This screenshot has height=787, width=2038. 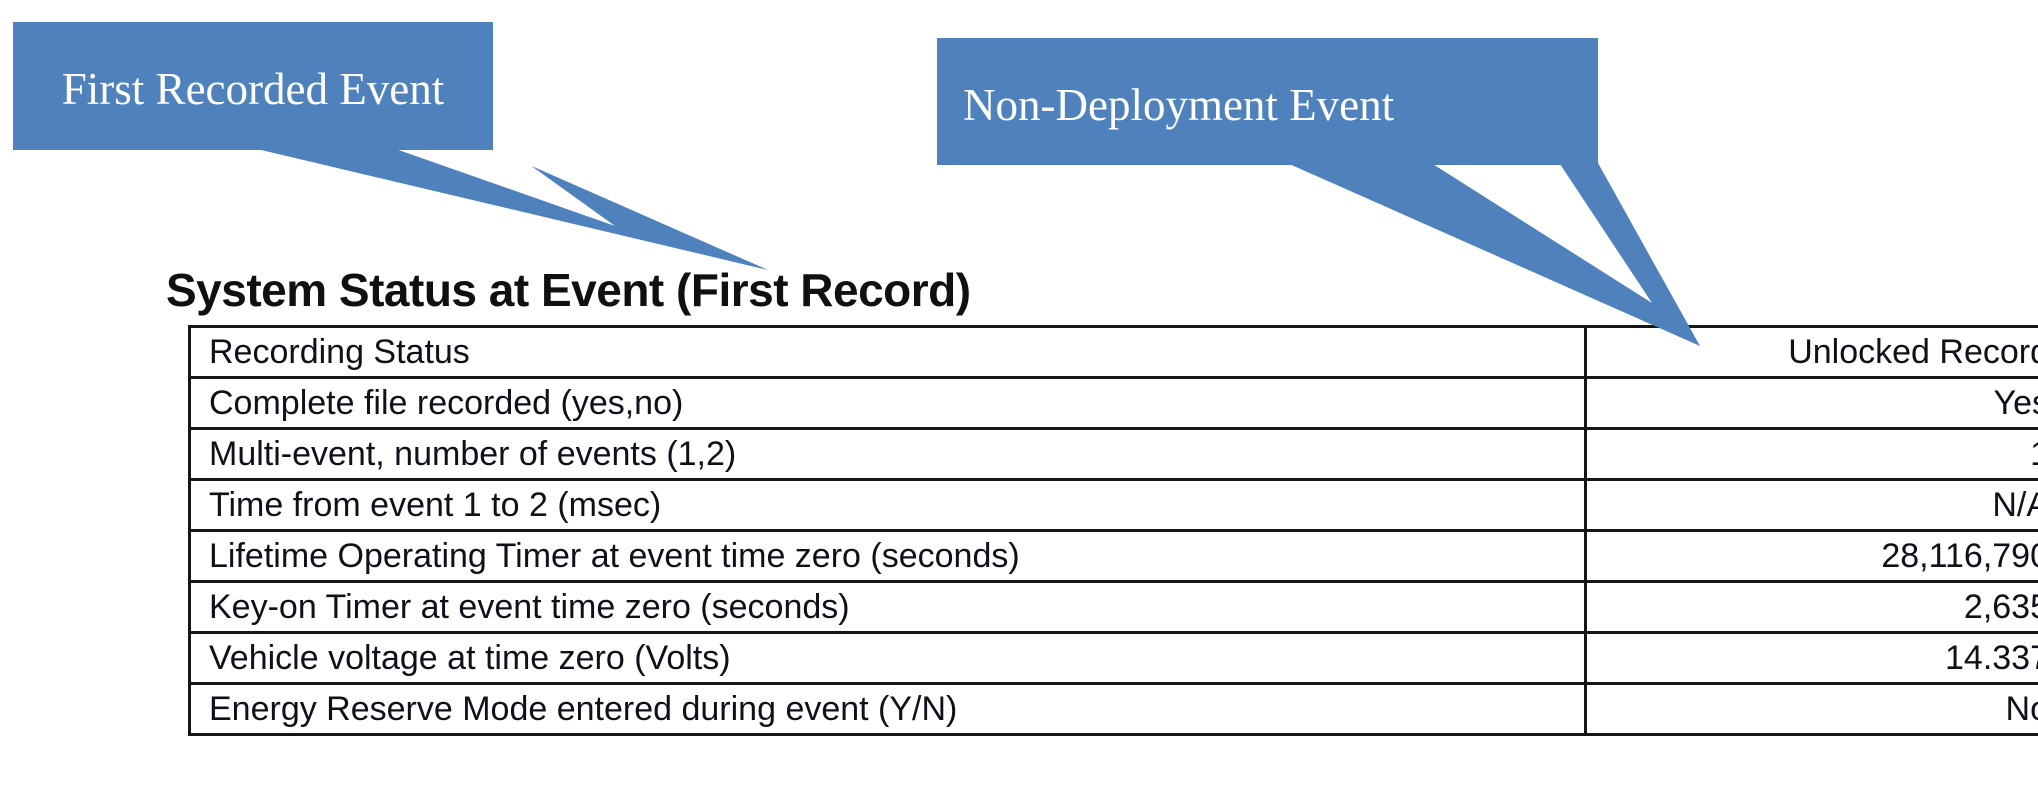 I want to click on first-callout-tail-notch, so click(x=502, y=186).